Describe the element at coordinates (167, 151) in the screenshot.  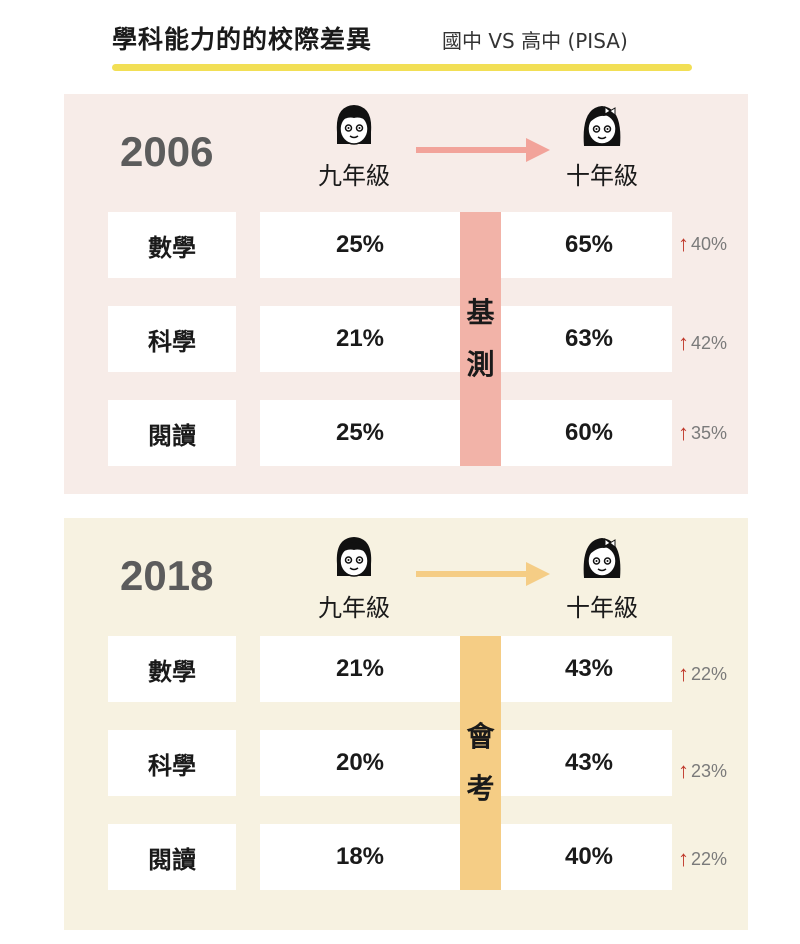
I see `year-label: 2006` at that location.